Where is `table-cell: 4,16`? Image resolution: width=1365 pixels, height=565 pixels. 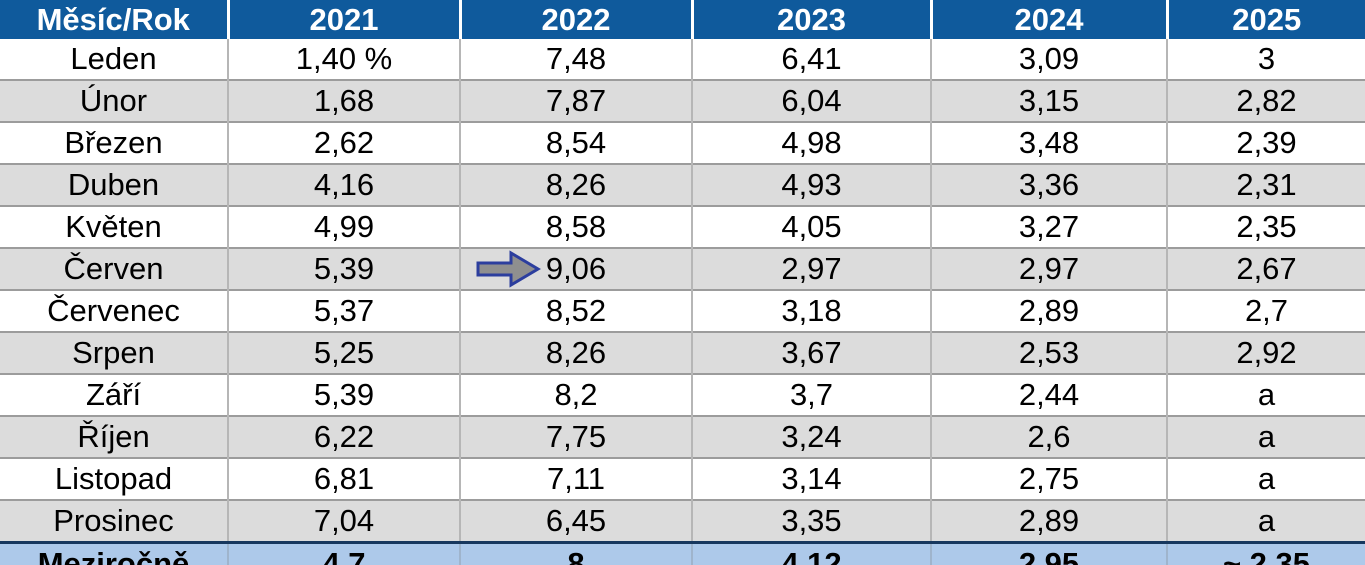
table-cell: 4,16 is located at coordinates (343, 184).